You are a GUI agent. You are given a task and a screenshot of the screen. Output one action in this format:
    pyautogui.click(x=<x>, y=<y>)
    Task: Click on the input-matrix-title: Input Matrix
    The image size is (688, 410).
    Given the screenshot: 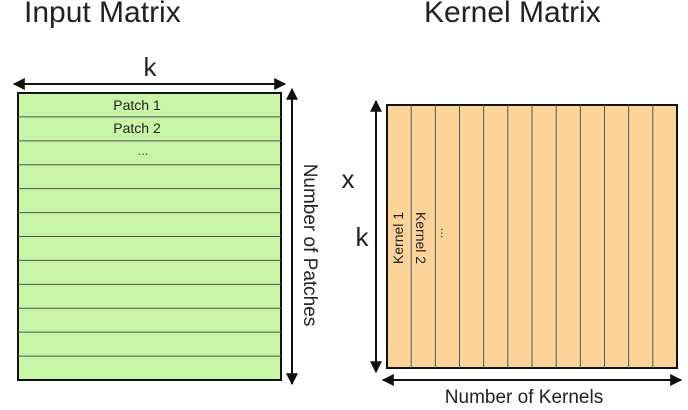 What is the action you would take?
    pyautogui.click(x=102, y=14)
    